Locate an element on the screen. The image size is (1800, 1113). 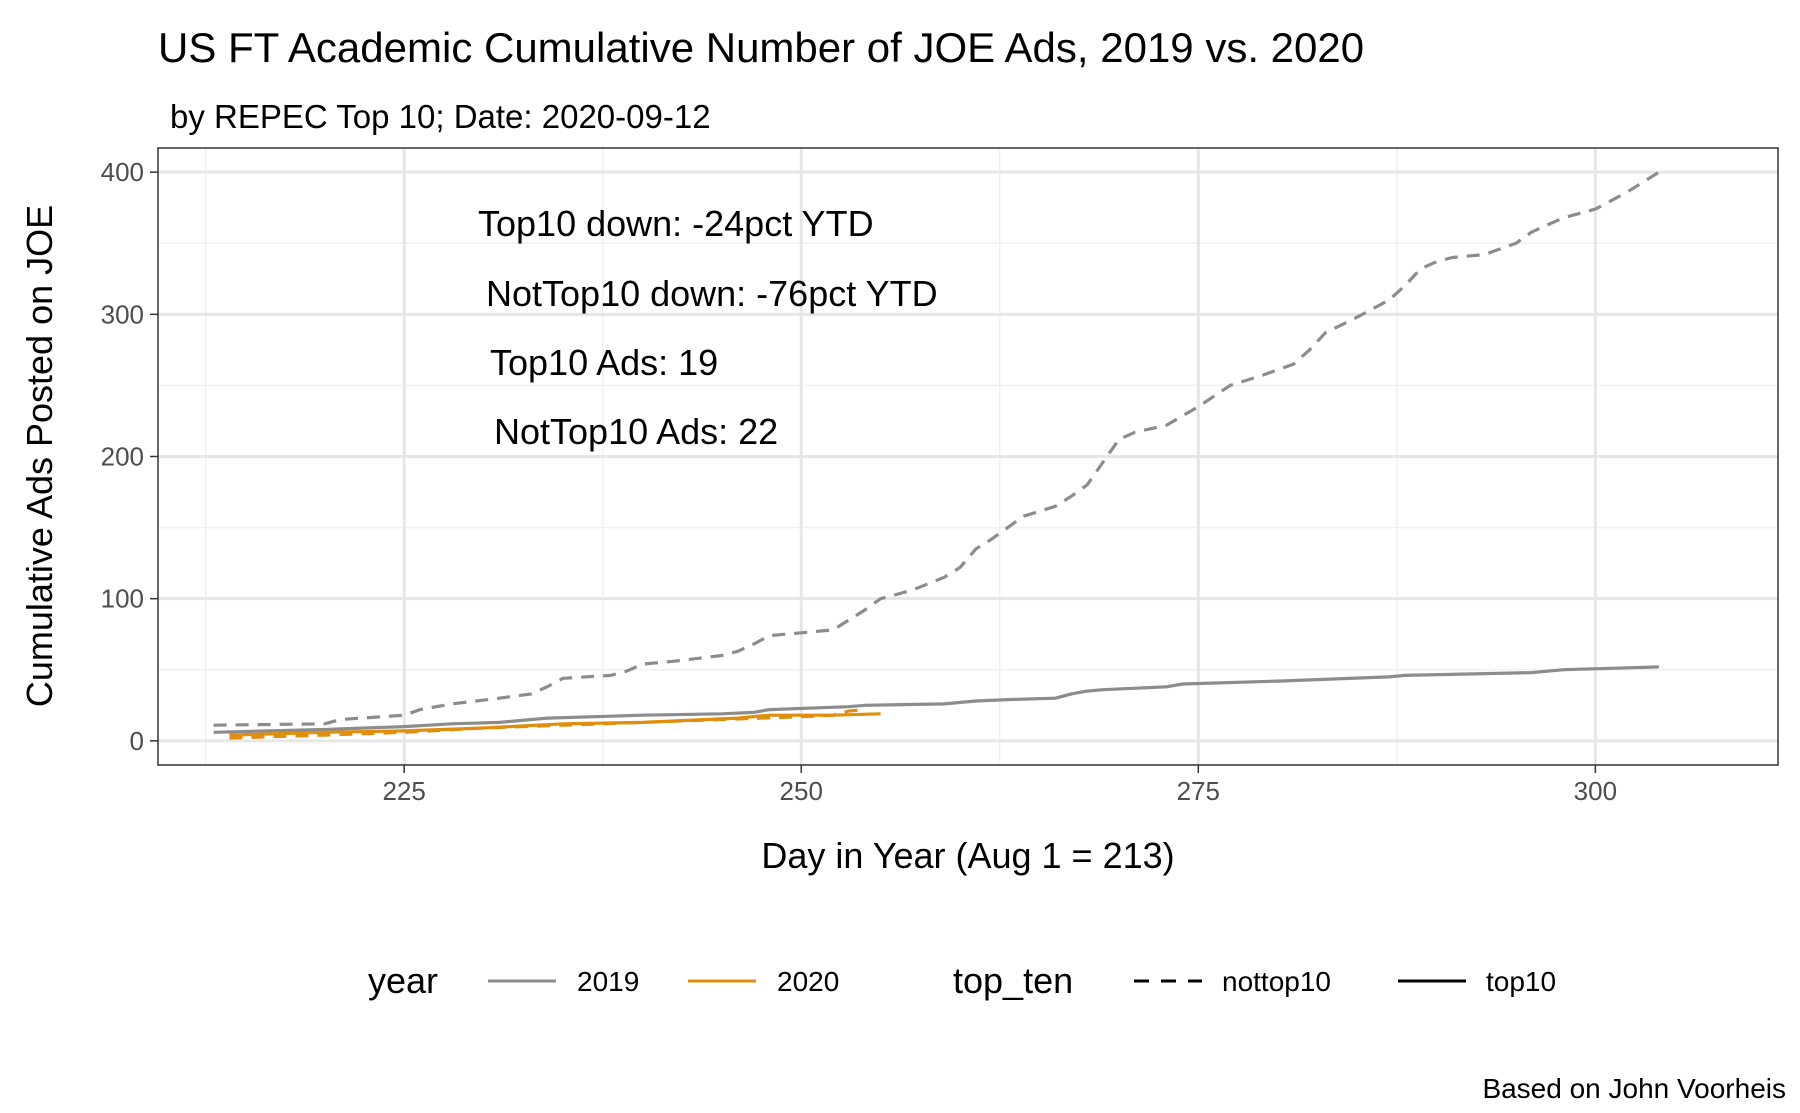
y-tick-label: 0 is located at coordinates (137, 741).